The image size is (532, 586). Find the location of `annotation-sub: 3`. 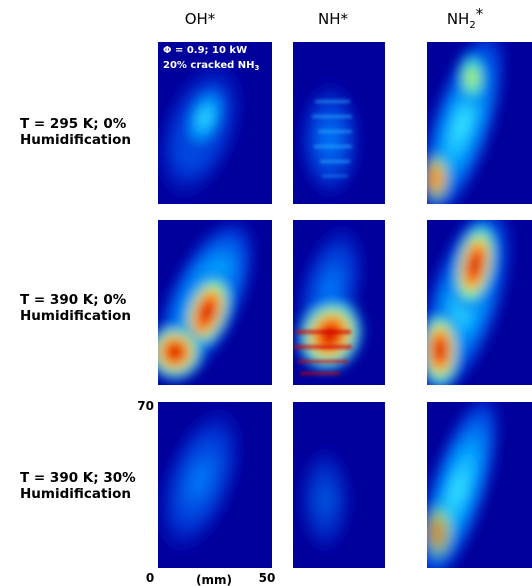

annotation-sub: 3 is located at coordinates (257, 68).